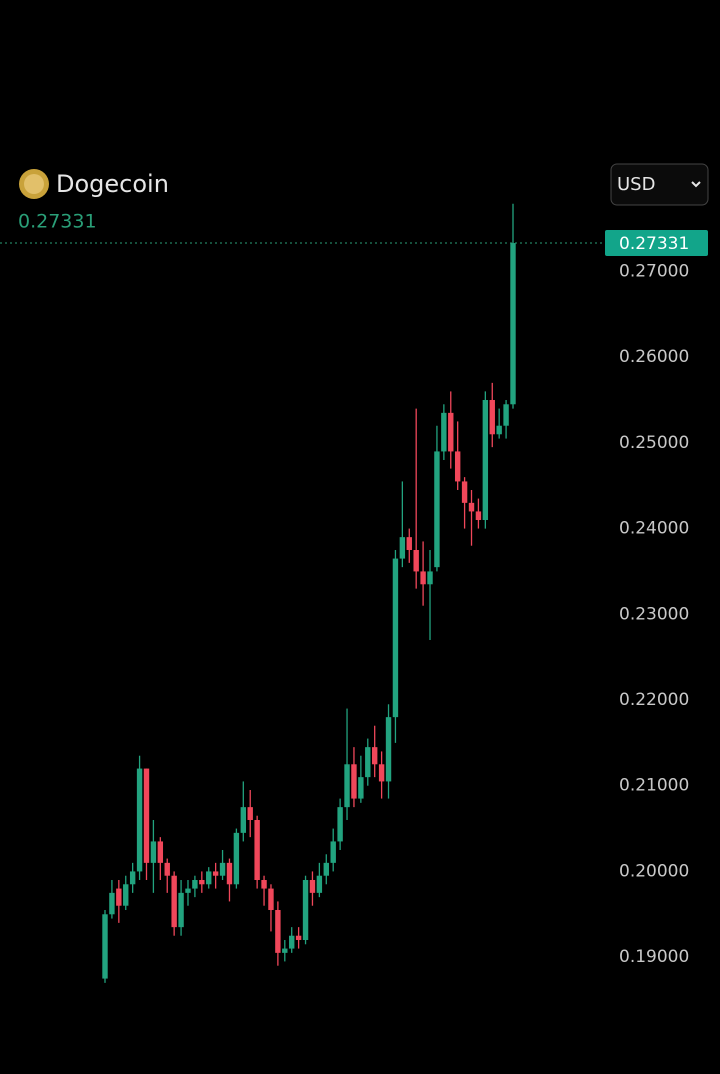 Image resolution: width=720 pixels, height=1074 pixels. Describe the element at coordinates (654, 271) in the screenshot. I see `y-tick-label: 0.27000` at that location.